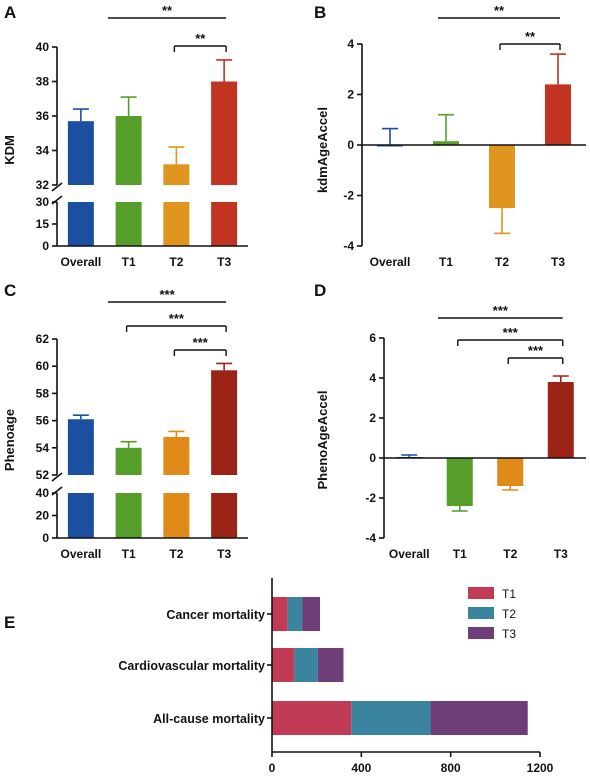 This screenshot has height=776, width=590. I want to click on bar-t3-cancer, so click(311, 614).